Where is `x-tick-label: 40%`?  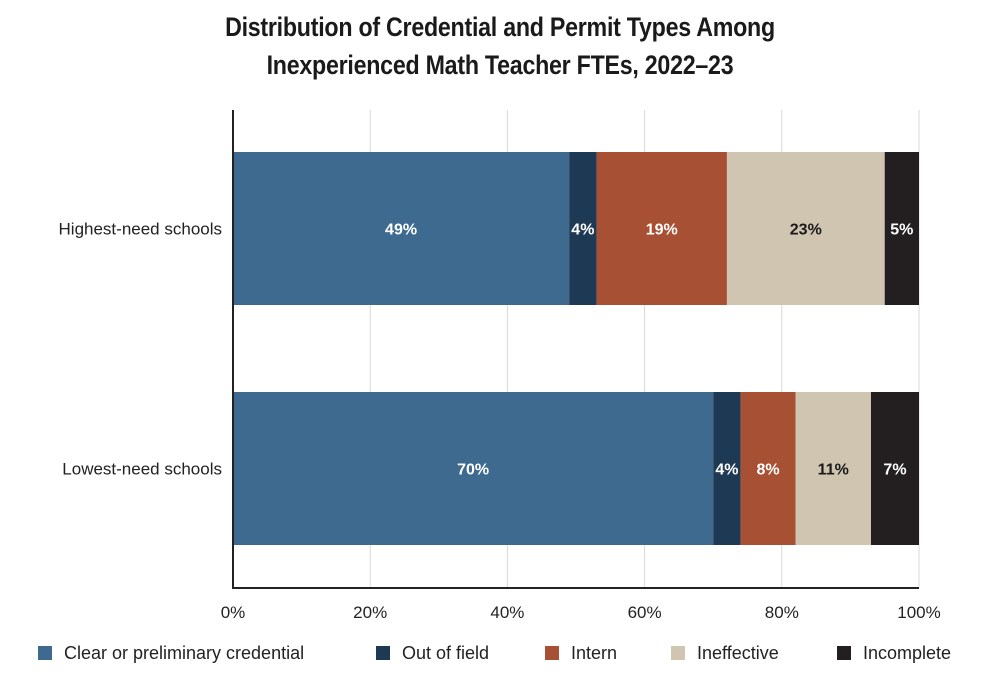 x-tick-label: 40% is located at coordinates (507, 612).